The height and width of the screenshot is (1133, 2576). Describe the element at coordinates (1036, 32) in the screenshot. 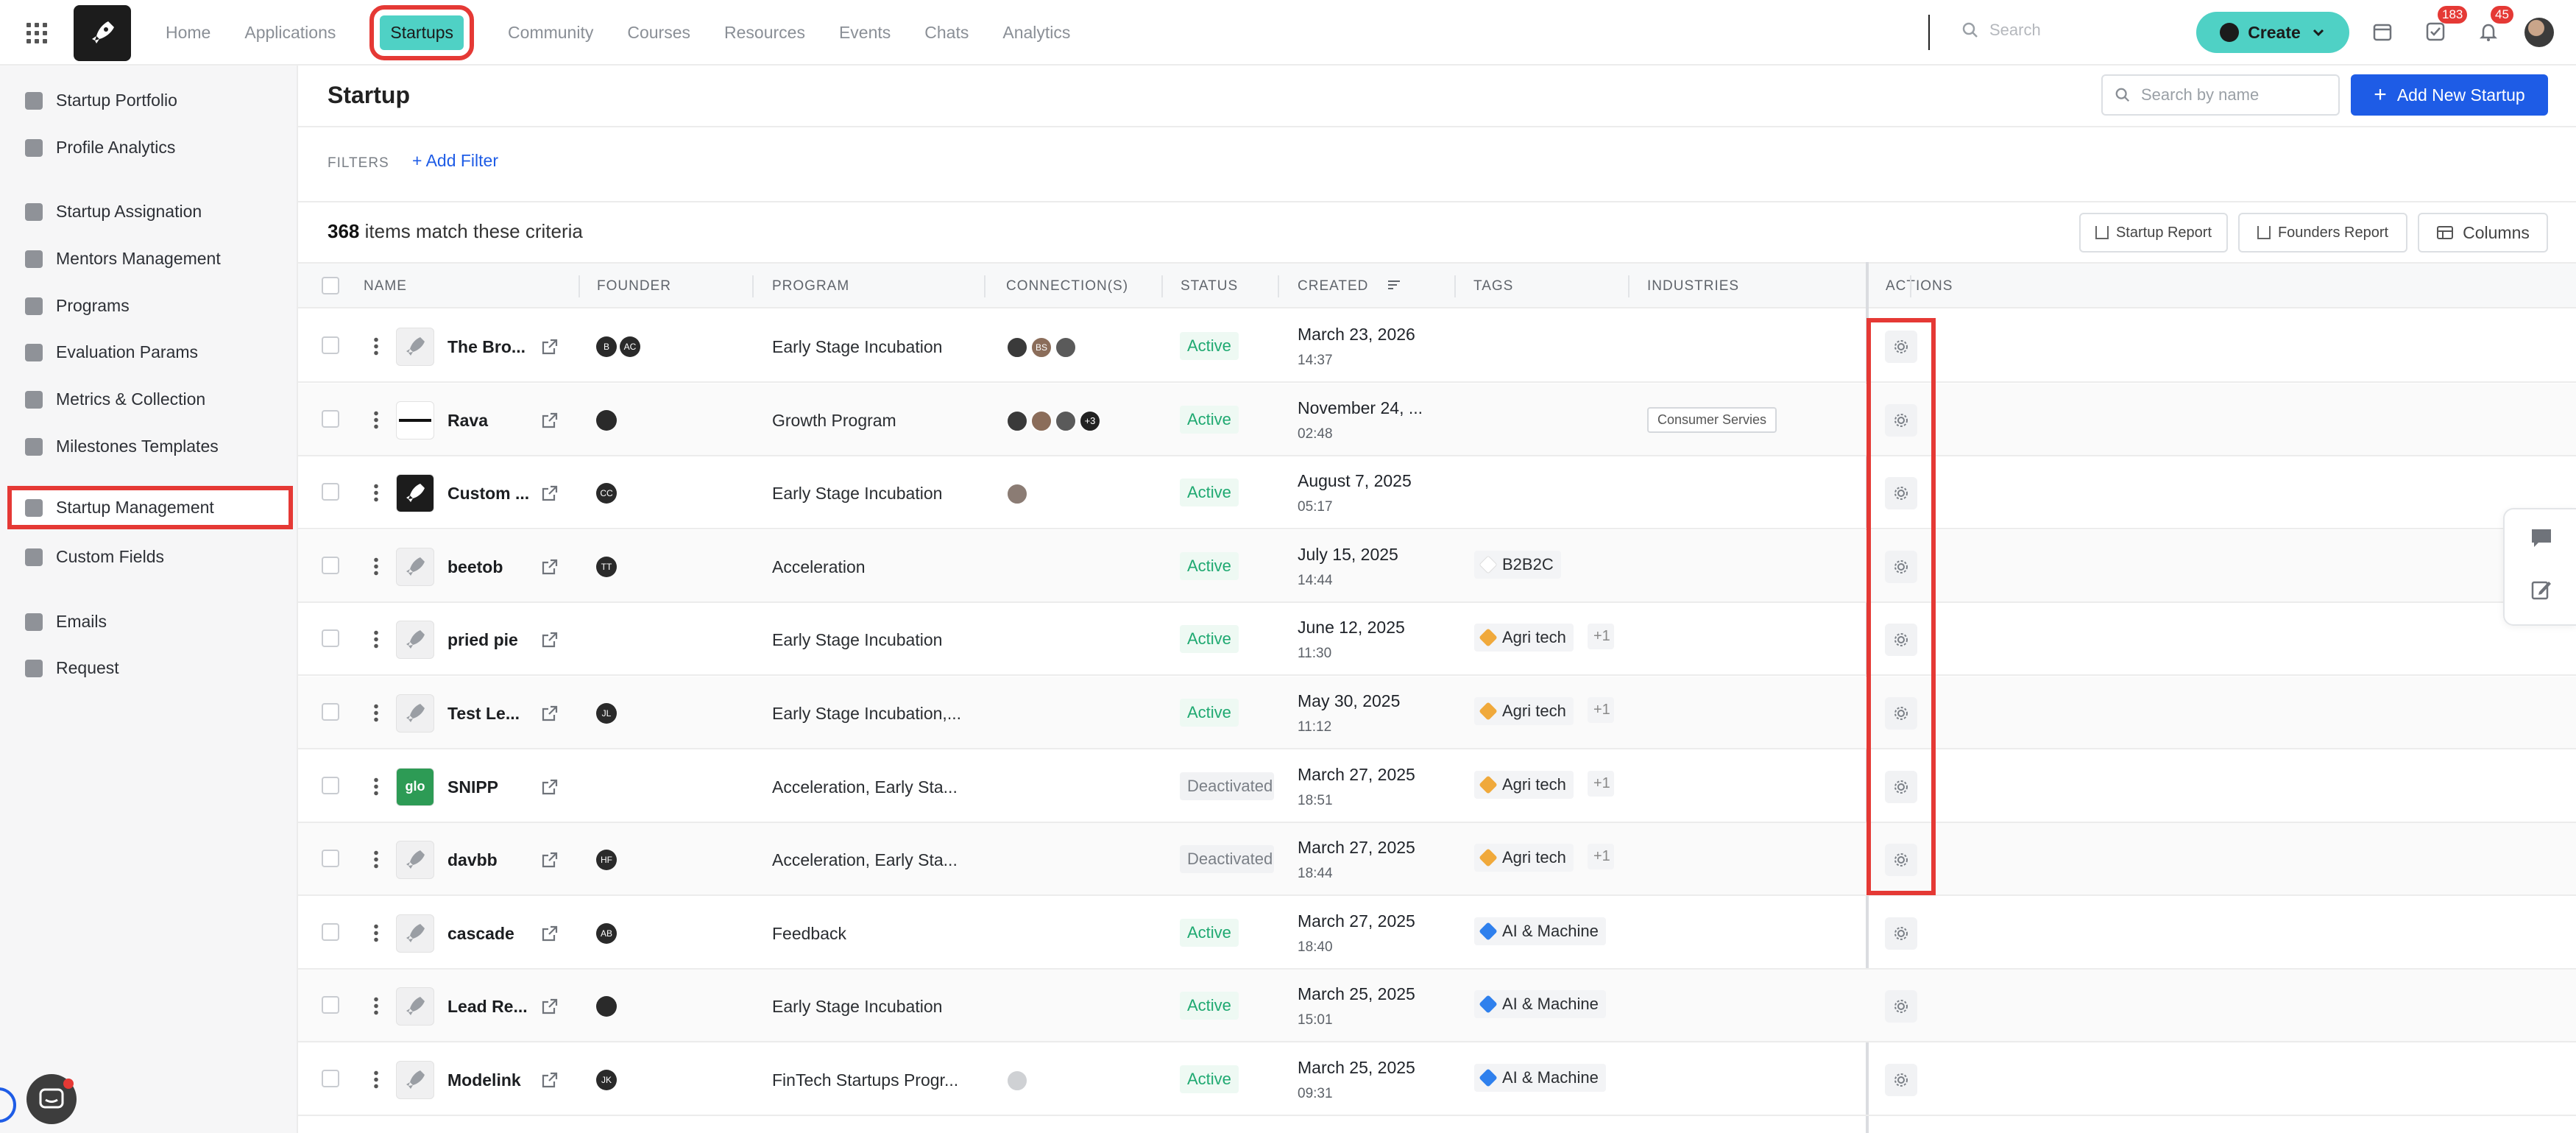

I see `nav-item-analytics: Analytics` at that location.